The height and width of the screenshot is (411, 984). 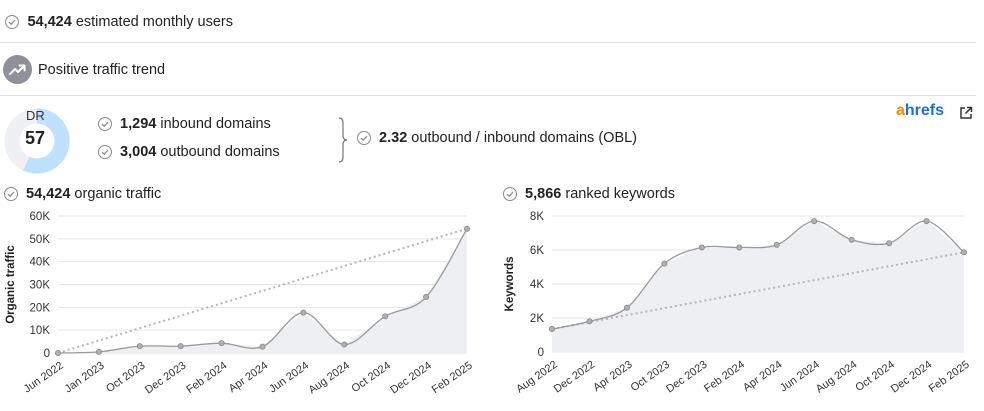 I want to click on dr-gauge-fill, so click(x=37, y=141).